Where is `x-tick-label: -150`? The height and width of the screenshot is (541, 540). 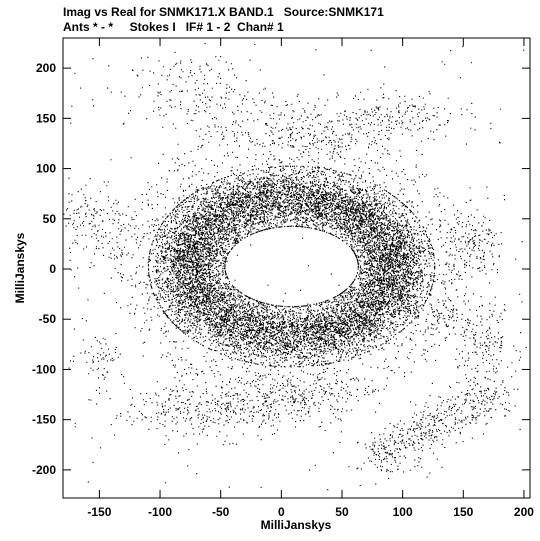
x-tick-label: -150 is located at coordinates (99, 512).